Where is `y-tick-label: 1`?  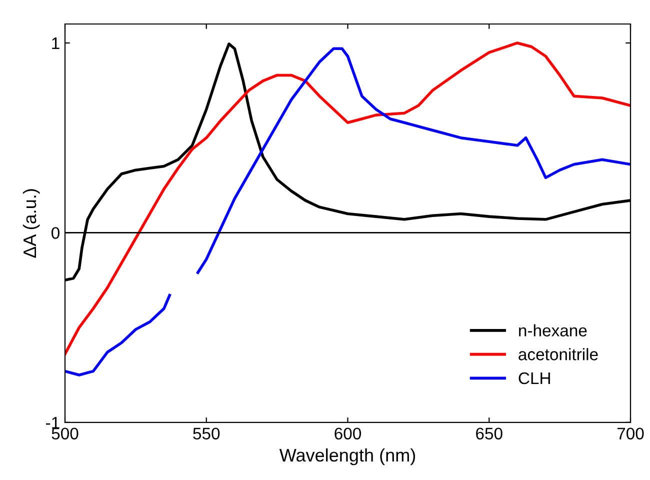 y-tick-label: 1 is located at coordinates (56, 44).